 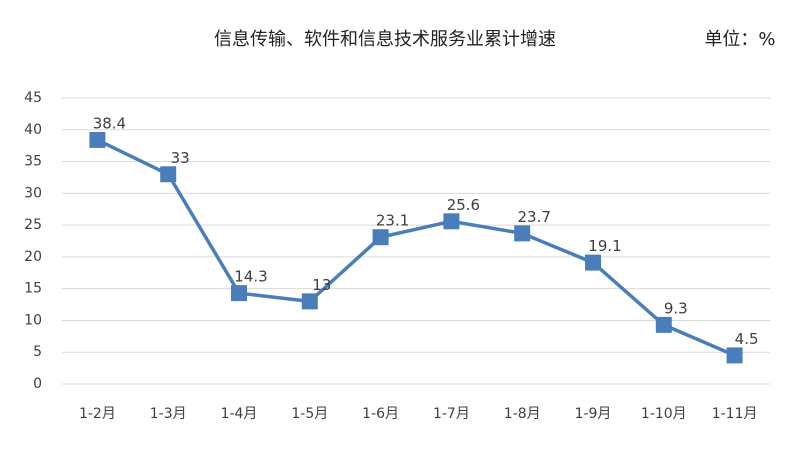 I want to click on x-tick-label: 1-3月, so click(x=168, y=414).